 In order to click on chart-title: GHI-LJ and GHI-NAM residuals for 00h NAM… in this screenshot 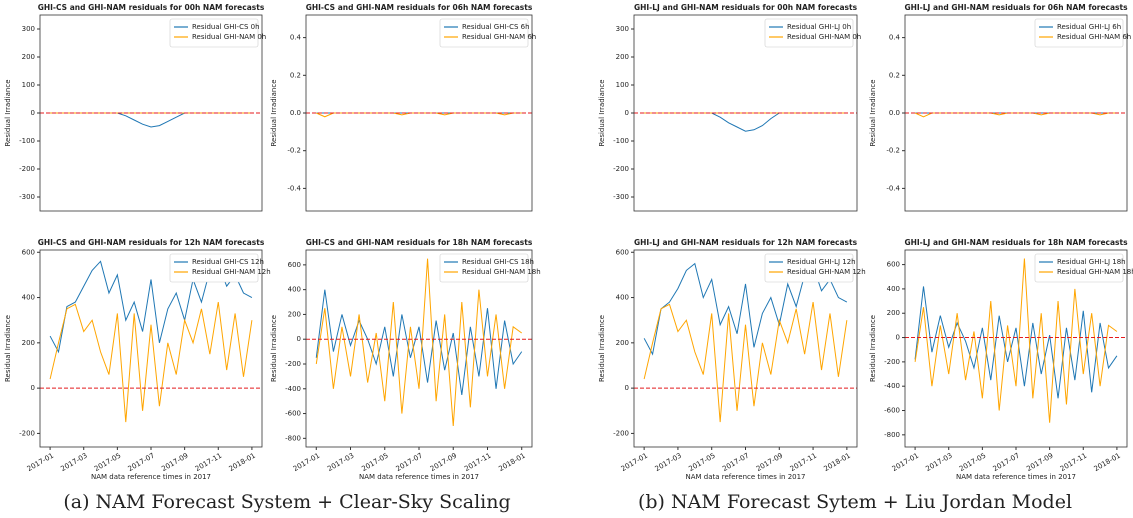, I will do `click(746, 7)`.